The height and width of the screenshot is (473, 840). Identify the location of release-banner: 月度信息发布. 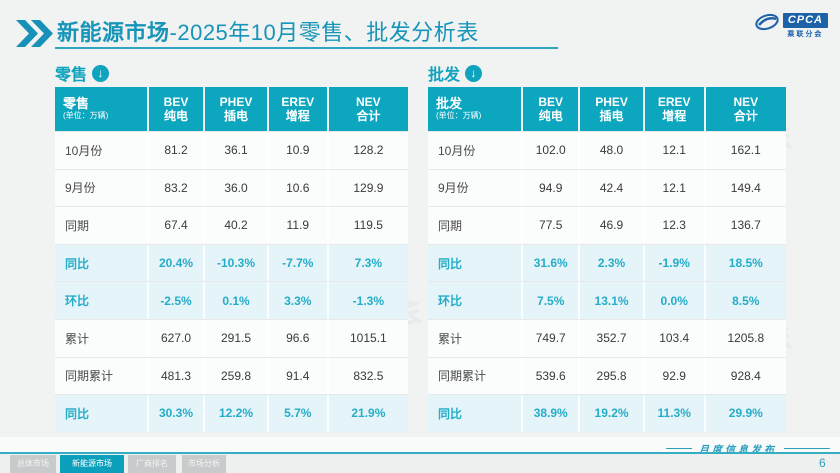
(748, 448).